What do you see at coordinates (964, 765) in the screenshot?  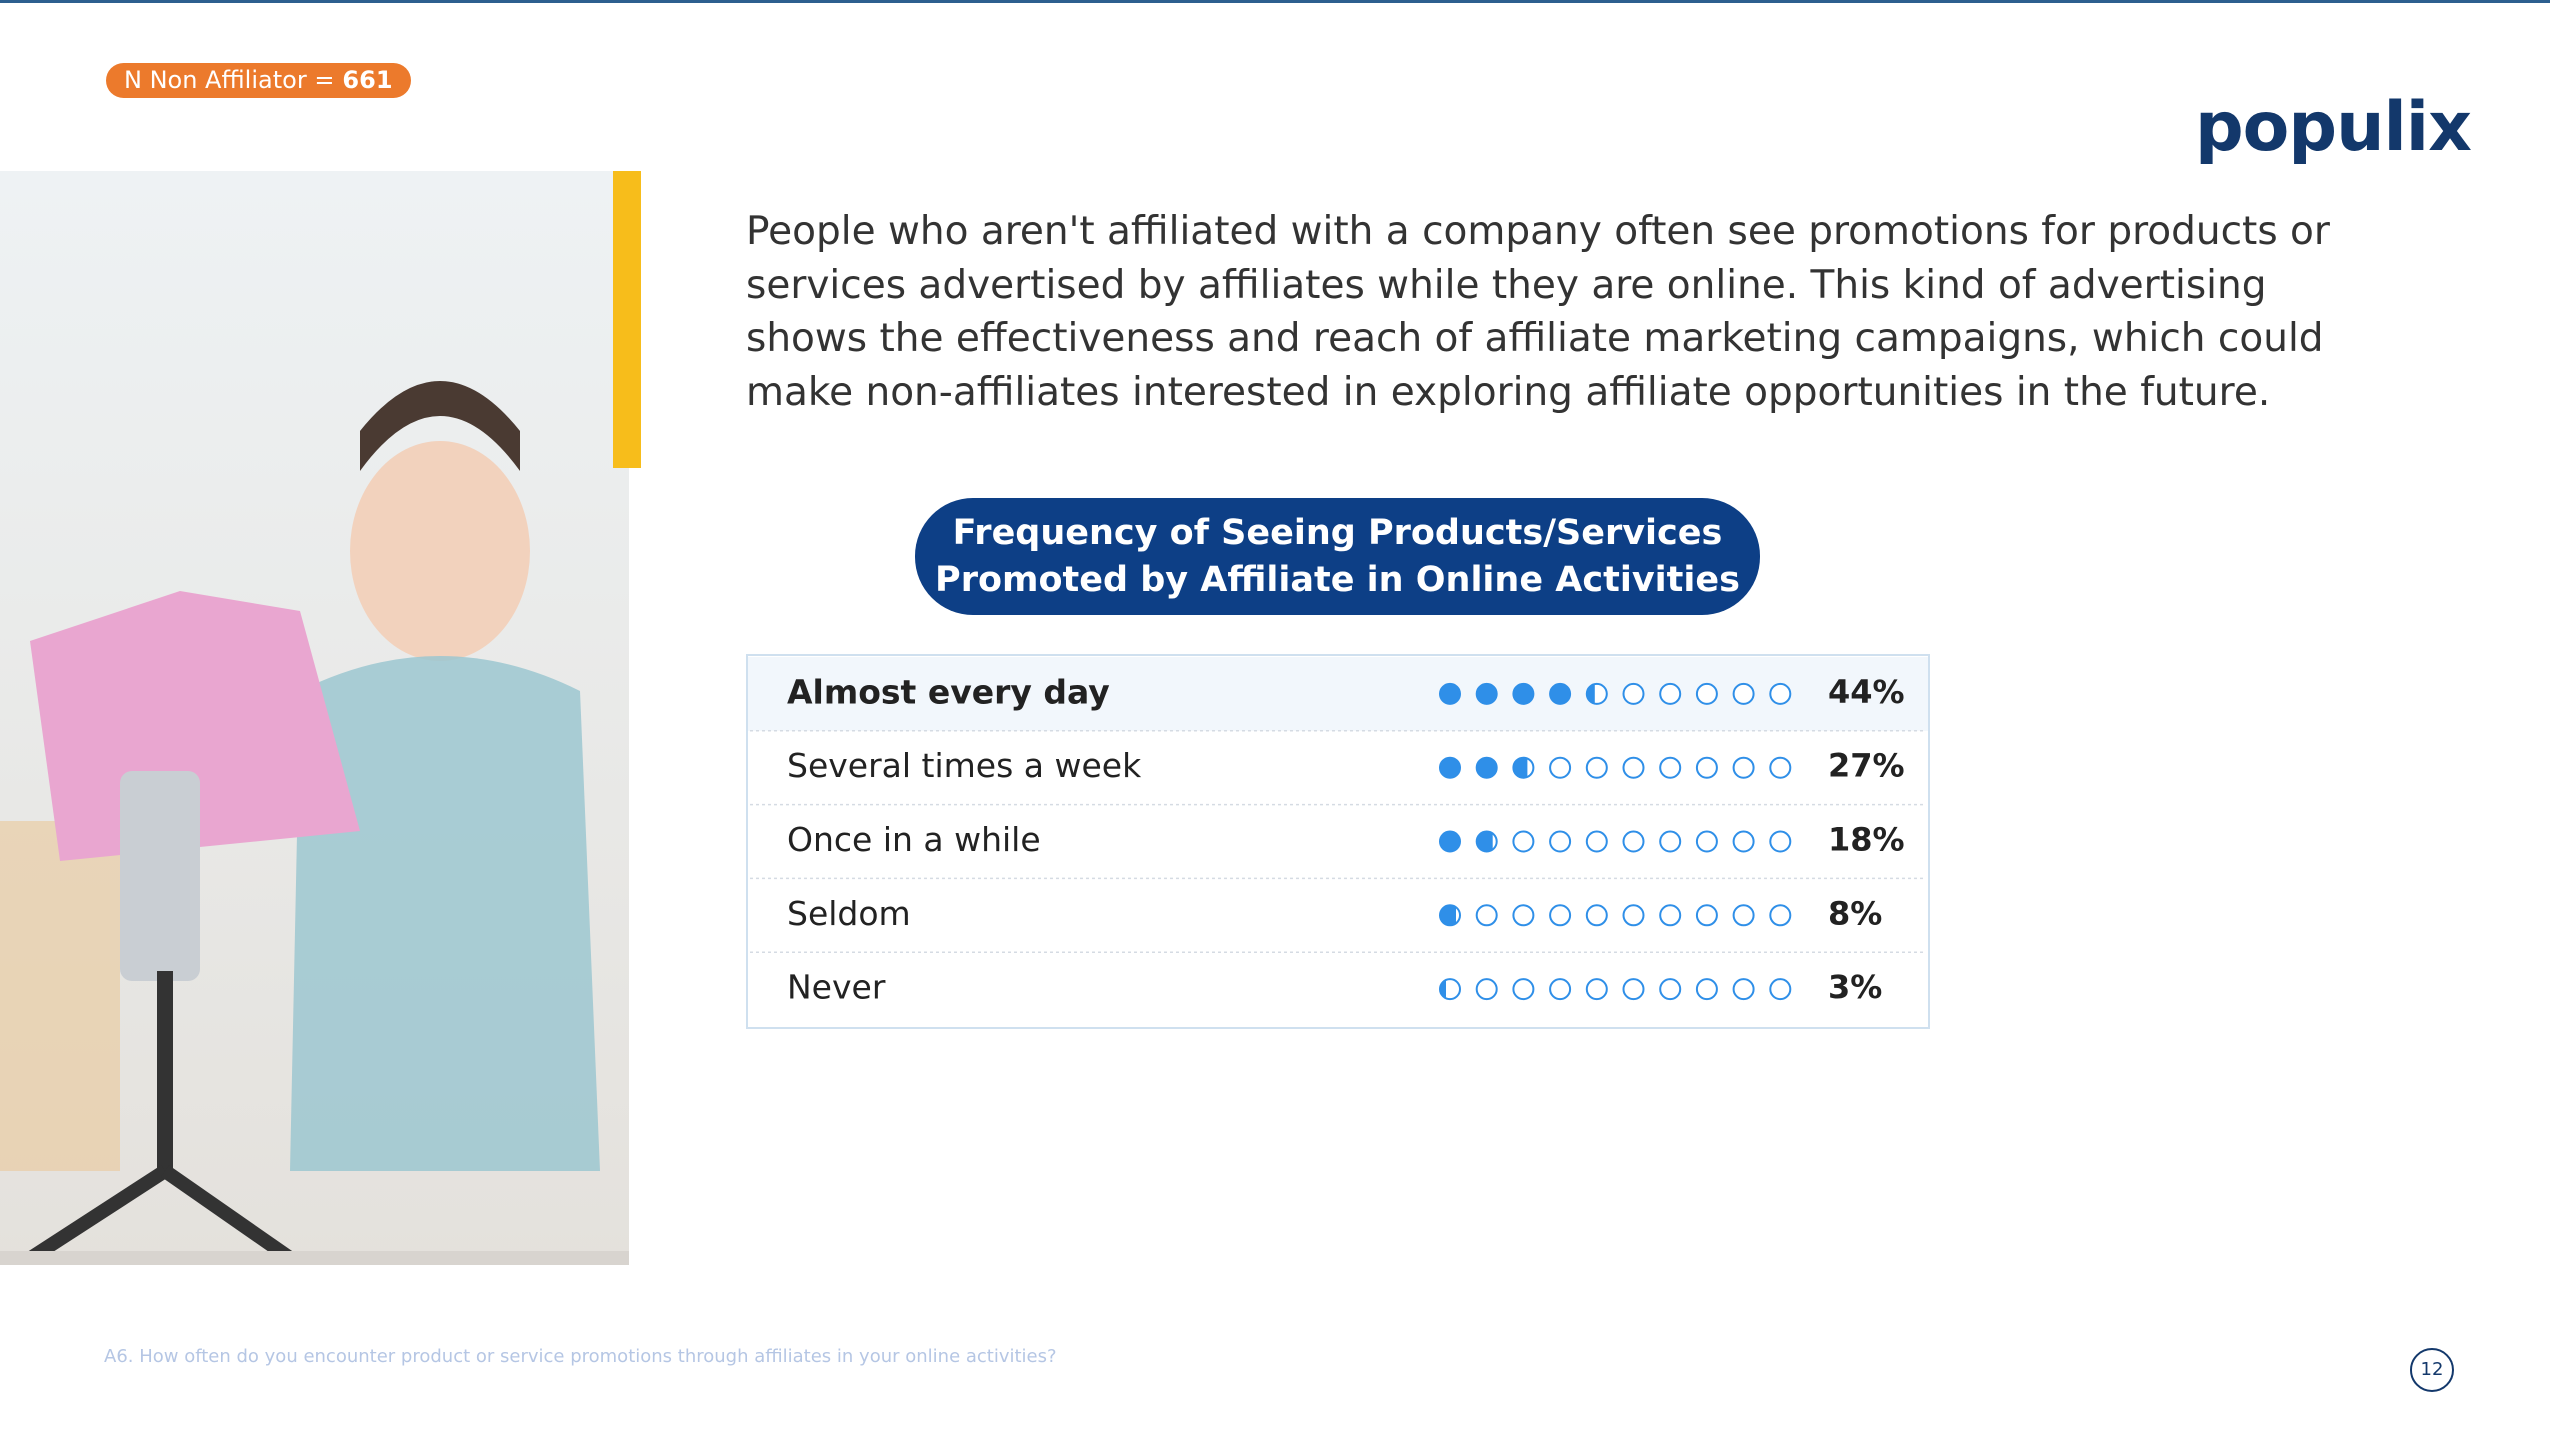 I see `row-label: Several times a week` at bounding box center [964, 765].